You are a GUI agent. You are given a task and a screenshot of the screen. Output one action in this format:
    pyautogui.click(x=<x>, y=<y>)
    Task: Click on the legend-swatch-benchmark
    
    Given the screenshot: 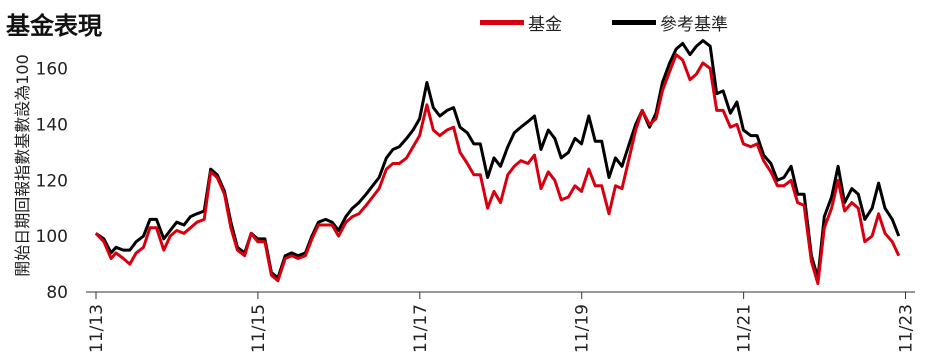 What is the action you would take?
    pyautogui.click(x=634, y=22)
    